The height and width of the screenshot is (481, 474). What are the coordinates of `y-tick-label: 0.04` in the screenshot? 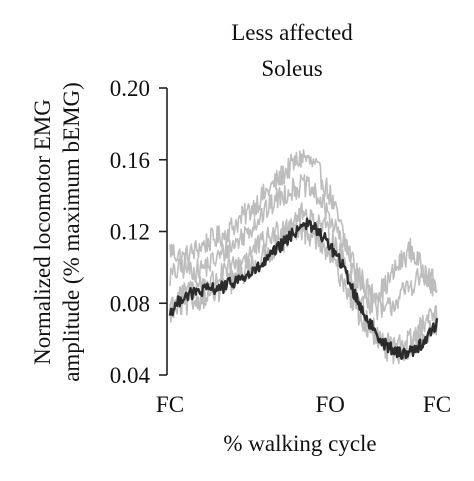 It's located at (130, 375).